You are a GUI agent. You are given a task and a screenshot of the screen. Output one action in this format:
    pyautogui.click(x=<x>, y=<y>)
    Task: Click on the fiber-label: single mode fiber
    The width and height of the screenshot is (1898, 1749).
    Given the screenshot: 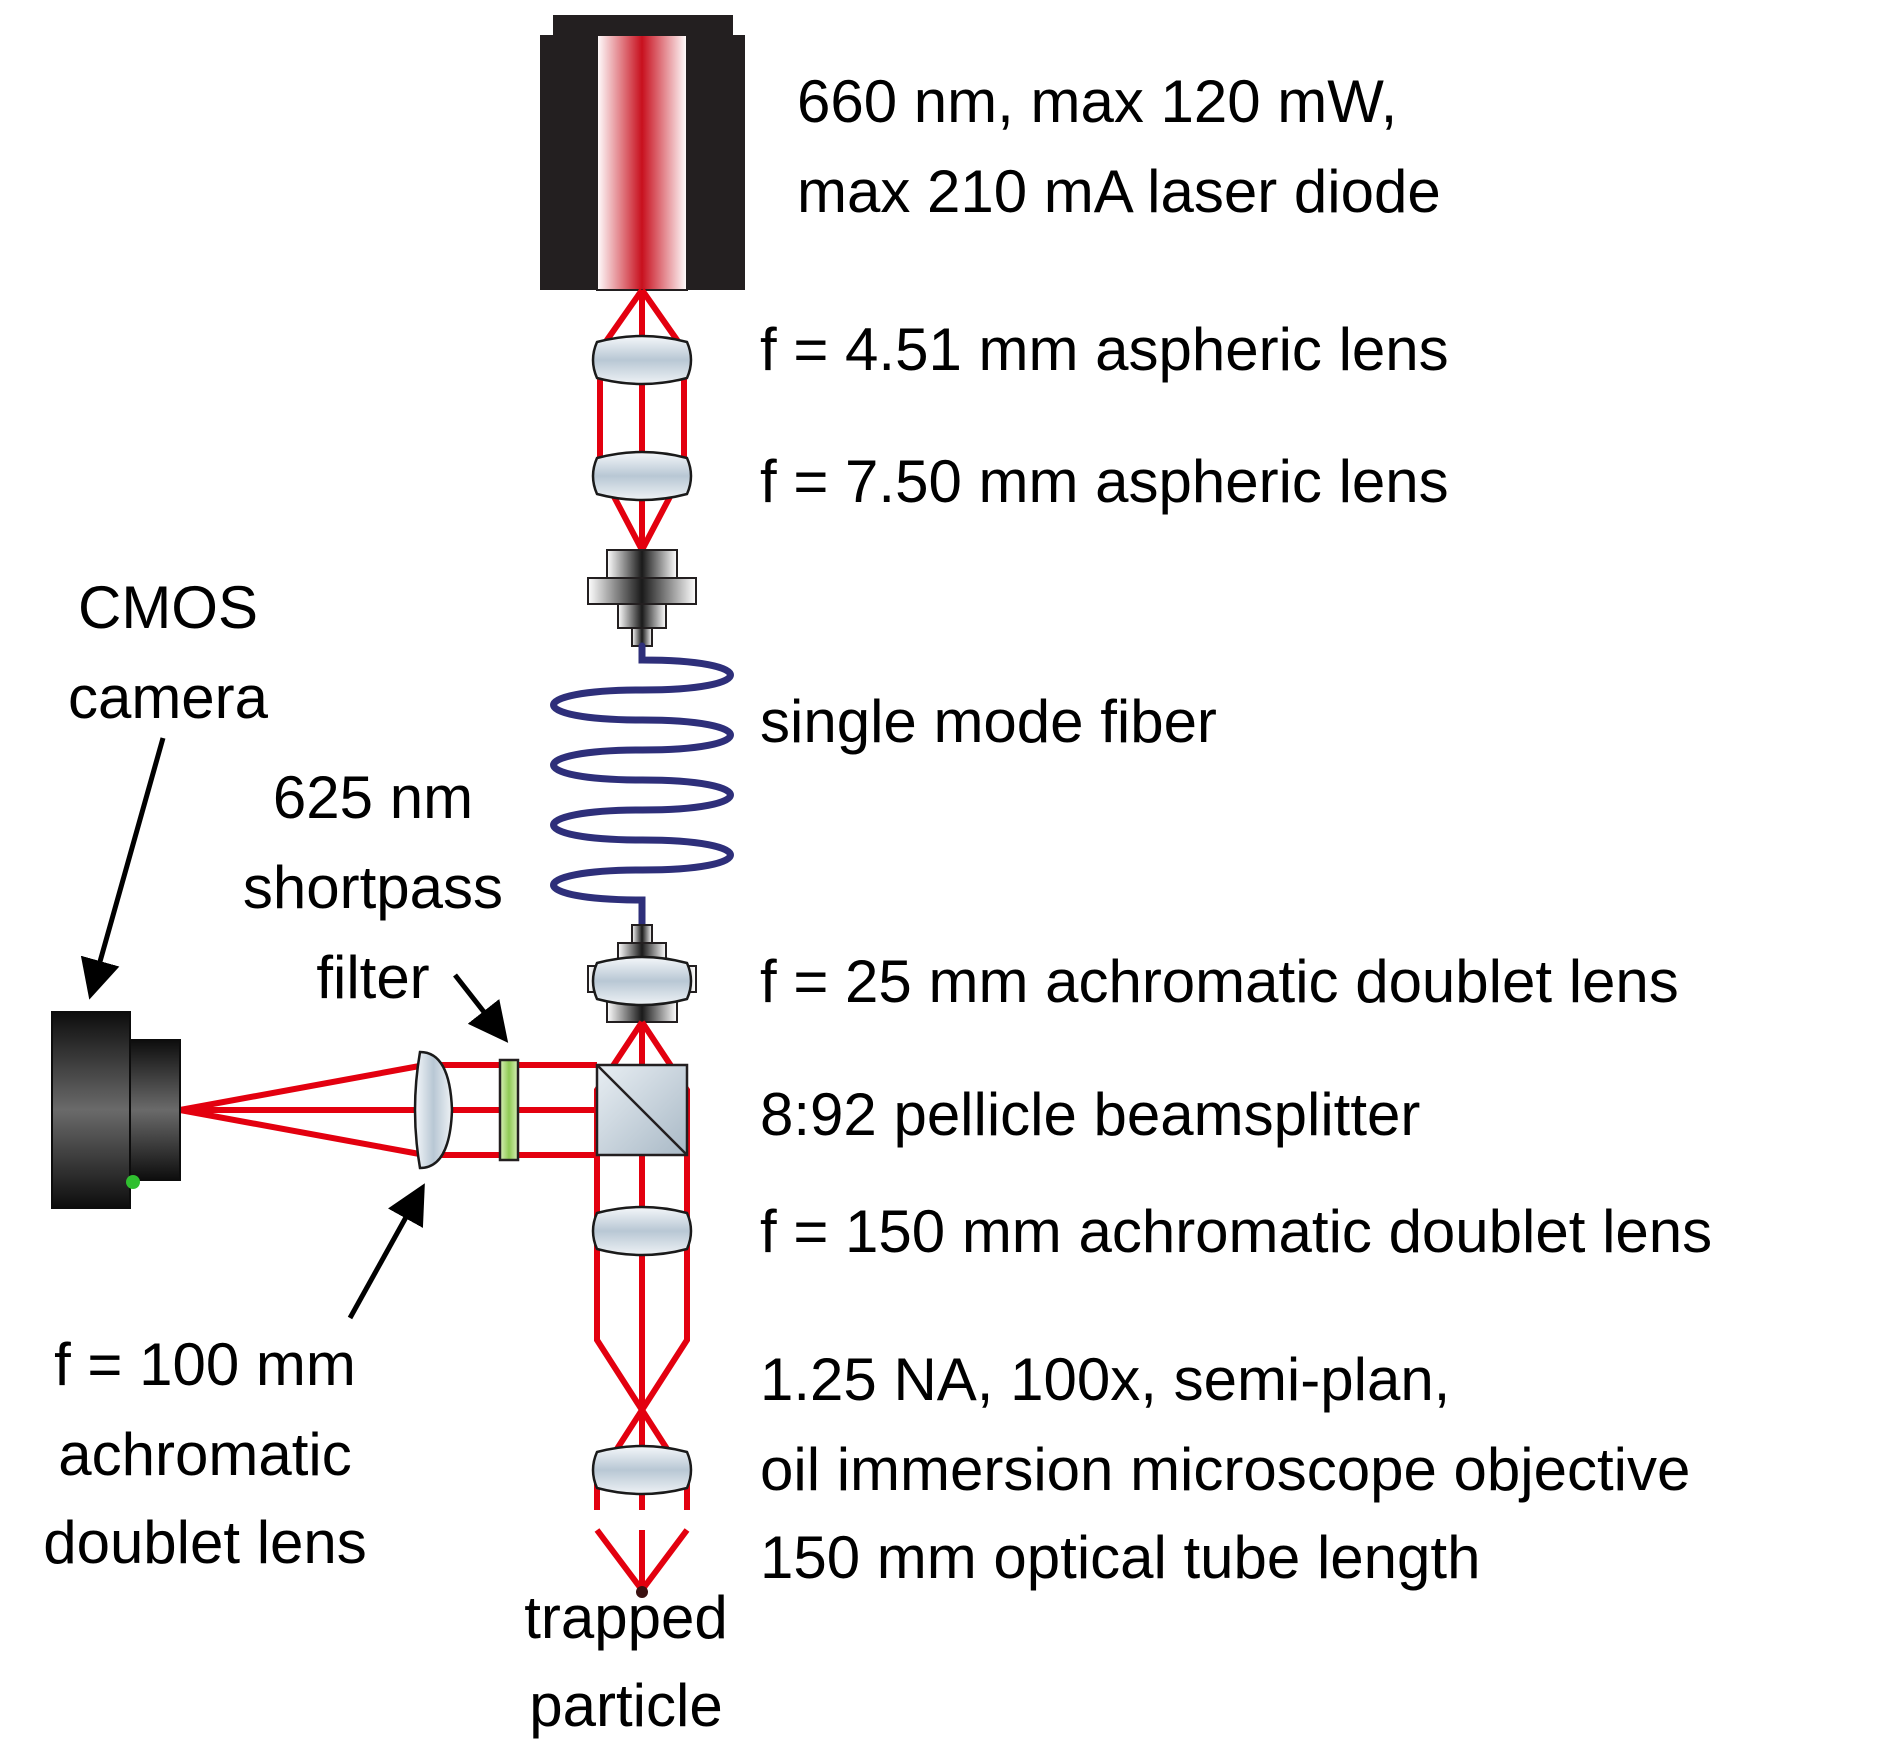 What is the action you would take?
    pyautogui.click(x=988, y=721)
    